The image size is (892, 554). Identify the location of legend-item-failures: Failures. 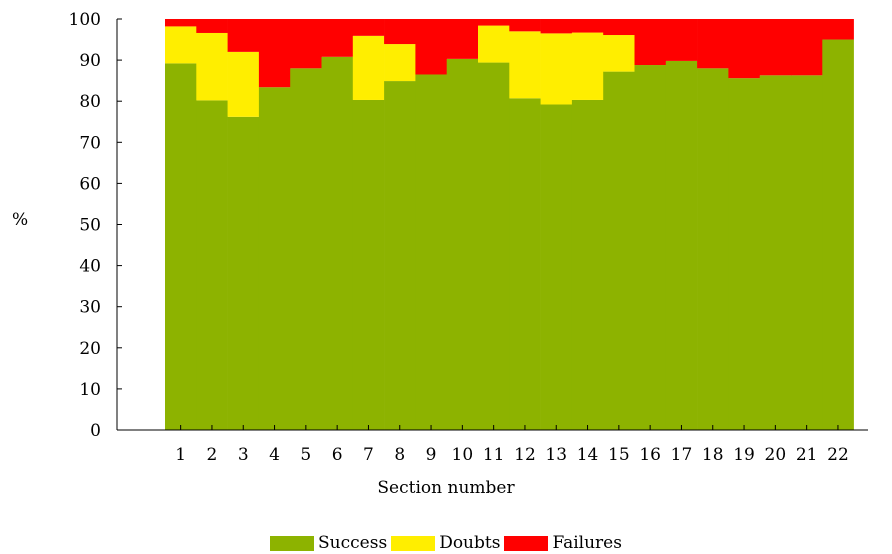
(563, 543).